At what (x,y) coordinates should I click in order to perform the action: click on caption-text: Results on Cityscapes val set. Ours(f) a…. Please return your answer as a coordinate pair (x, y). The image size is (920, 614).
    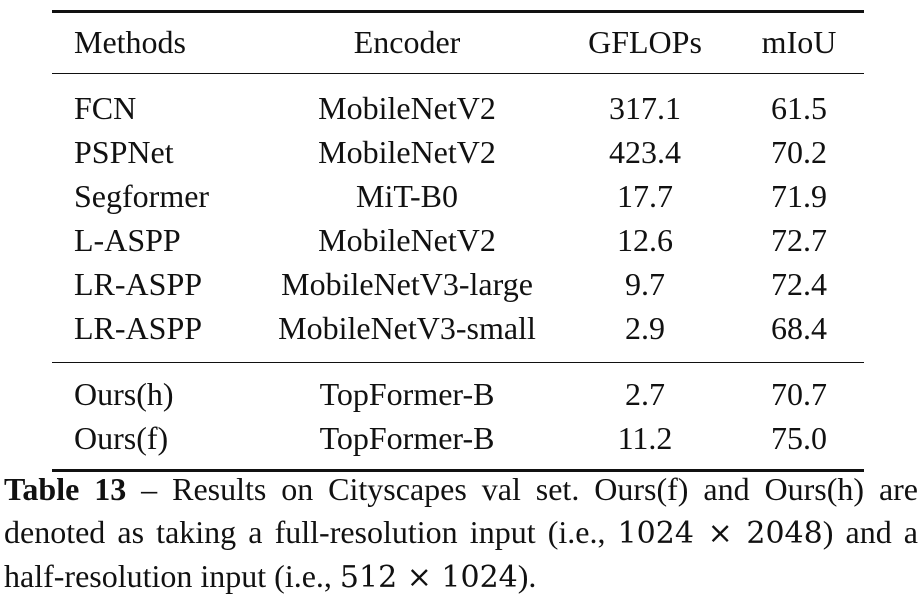
    Looking at the image, I should click on (461, 510).